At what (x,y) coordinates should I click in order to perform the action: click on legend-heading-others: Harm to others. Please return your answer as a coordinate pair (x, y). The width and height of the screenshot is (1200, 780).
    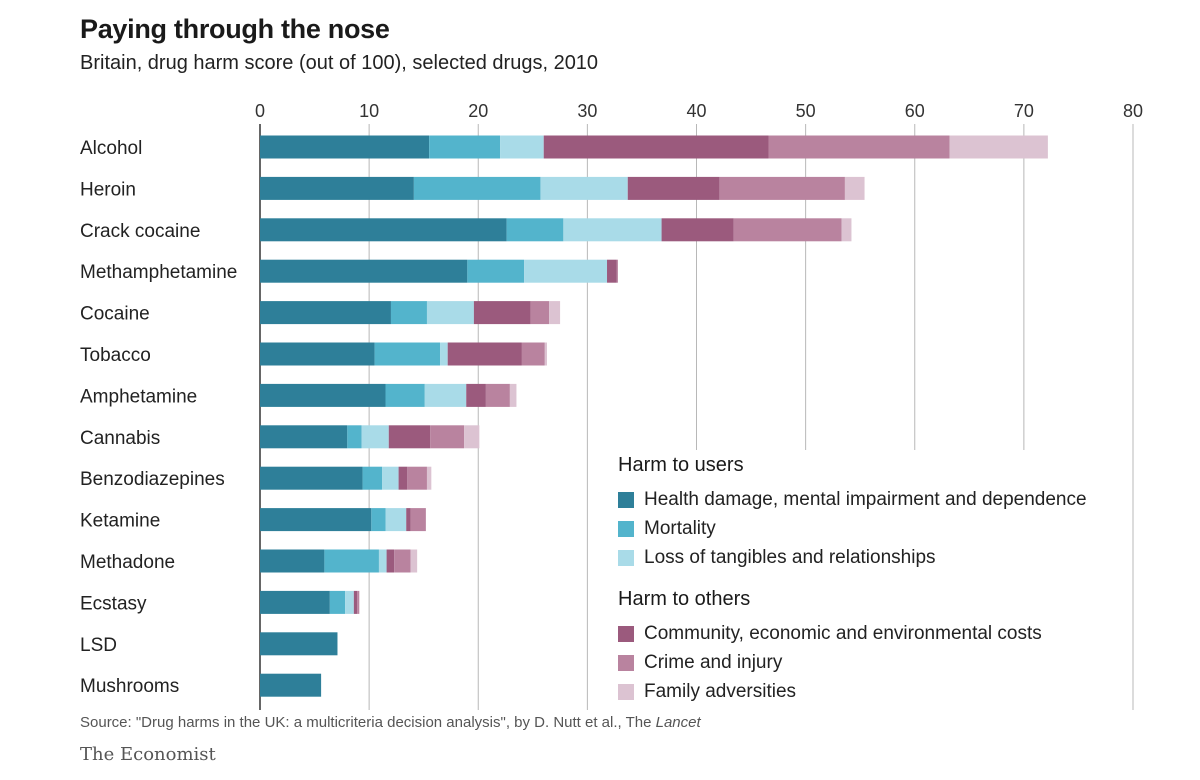
    Looking at the image, I should click on (684, 599).